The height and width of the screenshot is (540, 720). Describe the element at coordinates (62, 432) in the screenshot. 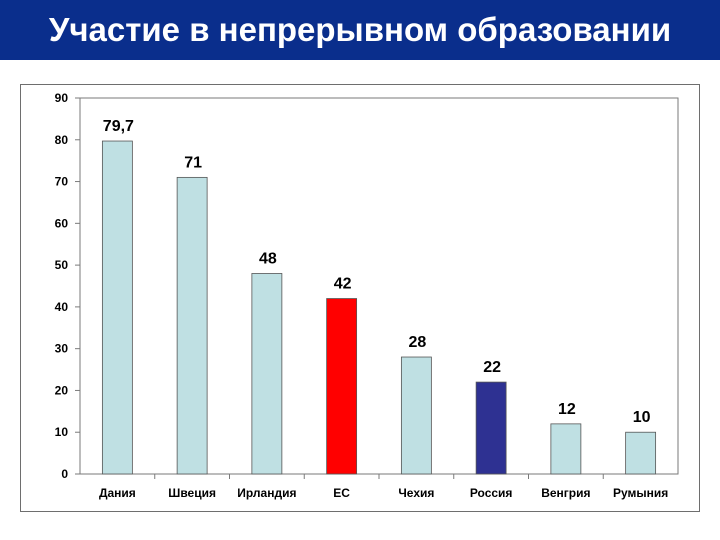

I see `y-tick-label: 10` at that location.